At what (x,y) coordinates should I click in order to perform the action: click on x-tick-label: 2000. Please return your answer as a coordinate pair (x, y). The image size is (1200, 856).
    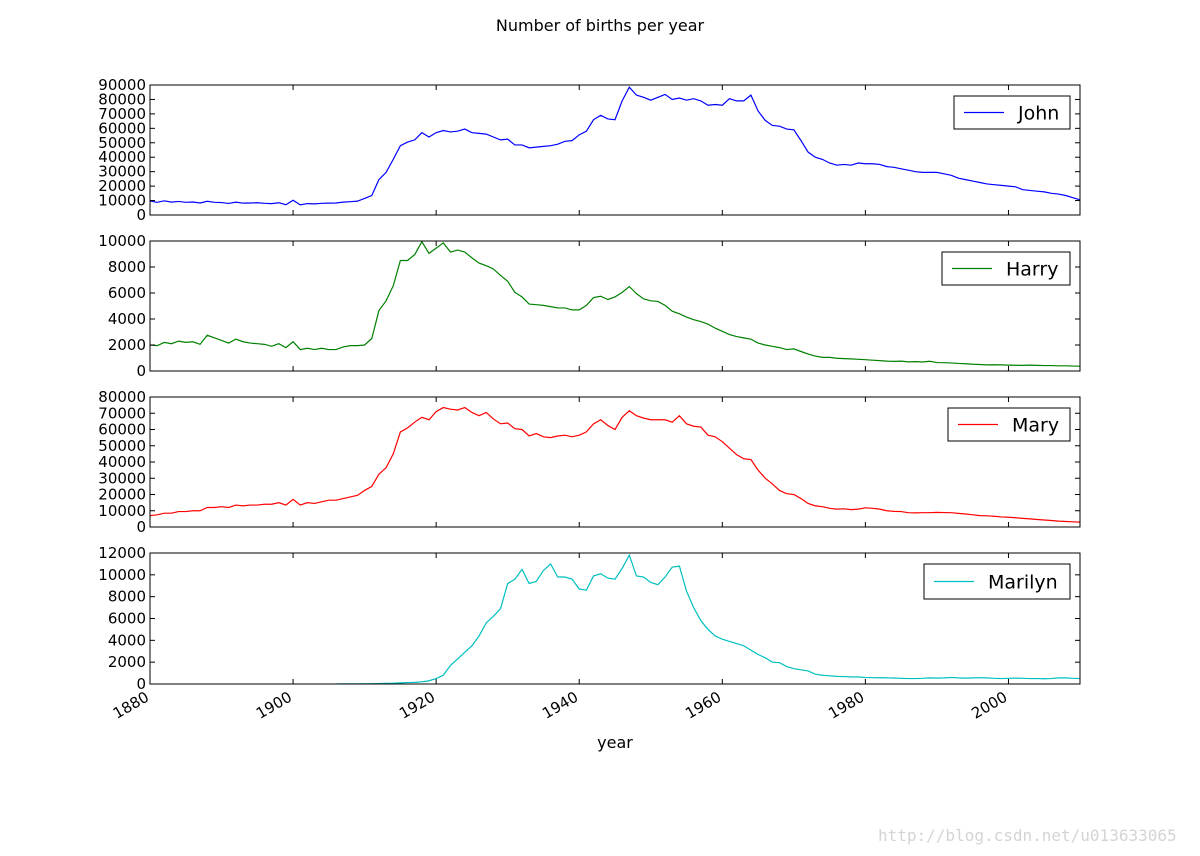
    Looking at the image, I should click on (989, 705).